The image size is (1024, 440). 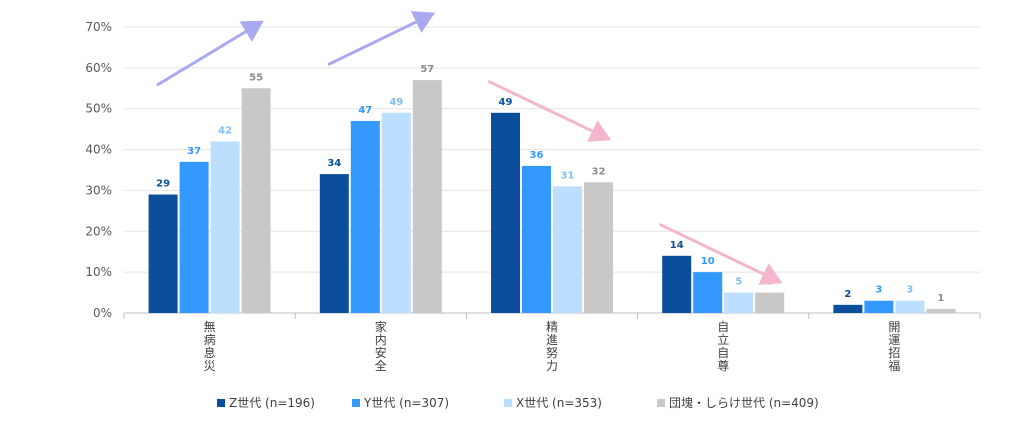 What do you see at coordinates (98, 27) in the screenshot?
I see `y-tick-label: 70%` at bounding box center [98, 27].